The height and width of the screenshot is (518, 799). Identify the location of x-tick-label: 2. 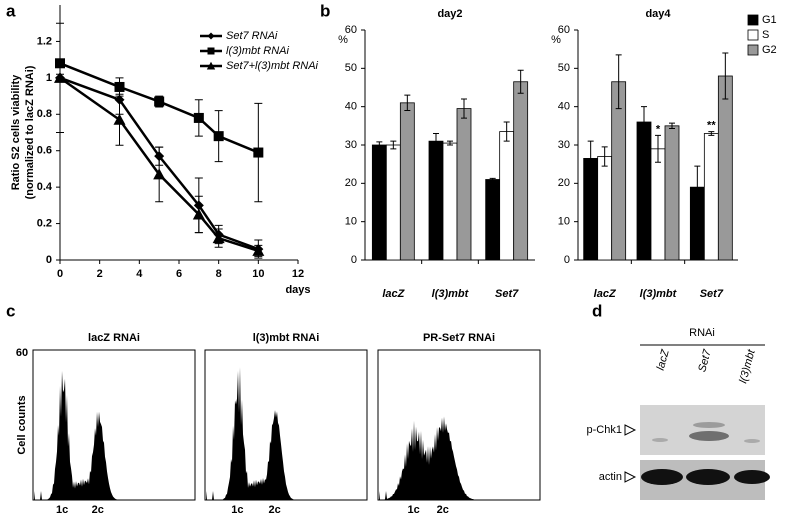
(100, 274).